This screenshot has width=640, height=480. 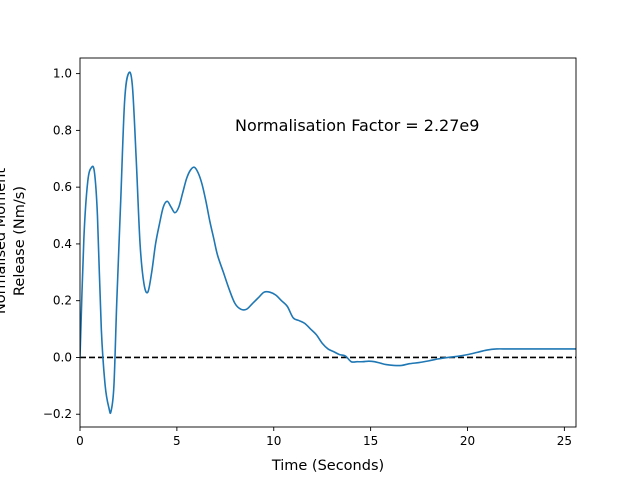 I want to click on x-tick-label: 20, so click(x=467, y=441).